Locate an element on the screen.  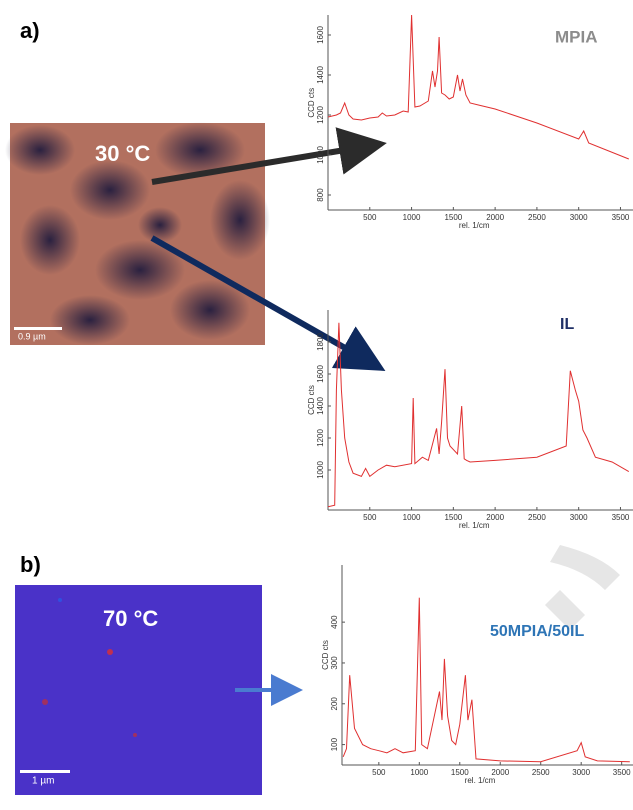
chart-annotation: MPIA is located at coordinates (576, 36).